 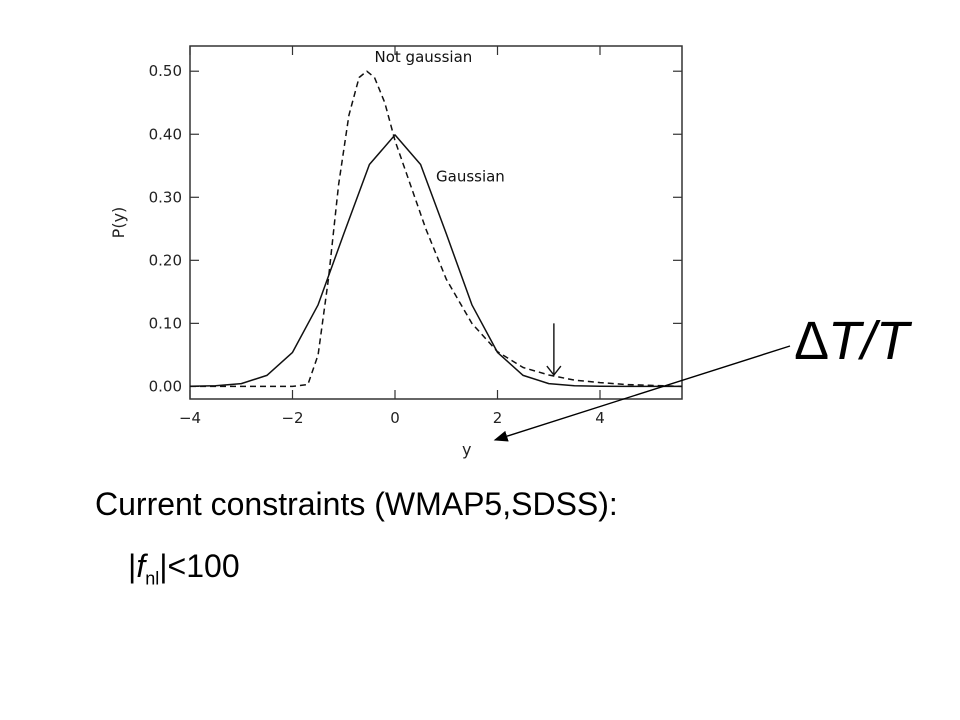 I want to click on x-tick-label: 4, so click(x=600, y=418).